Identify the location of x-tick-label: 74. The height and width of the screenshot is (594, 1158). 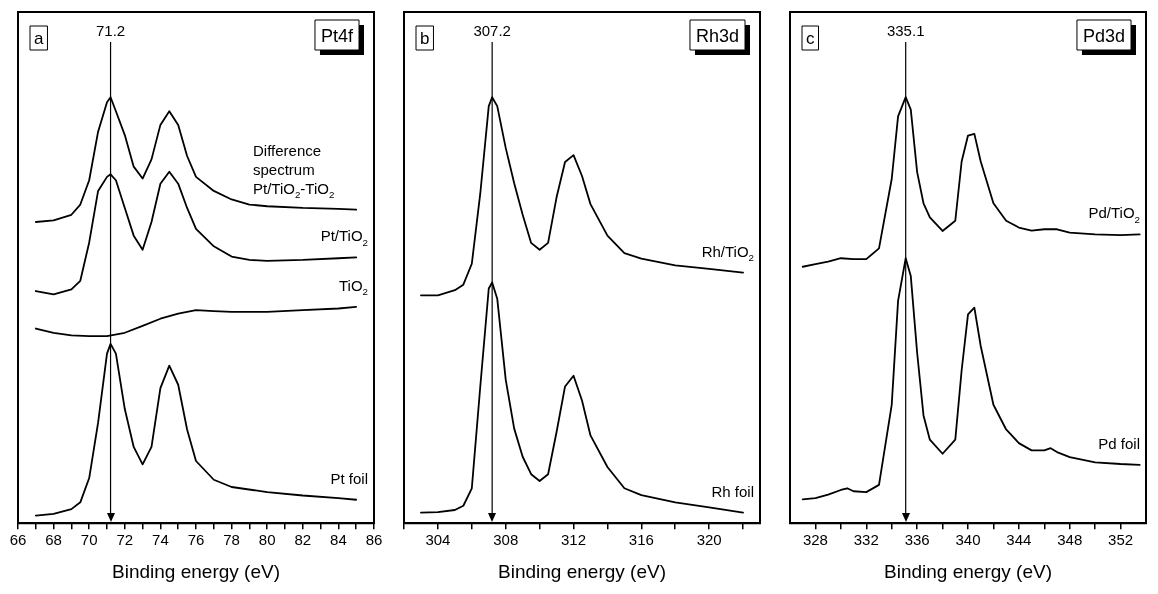
(160, 540).